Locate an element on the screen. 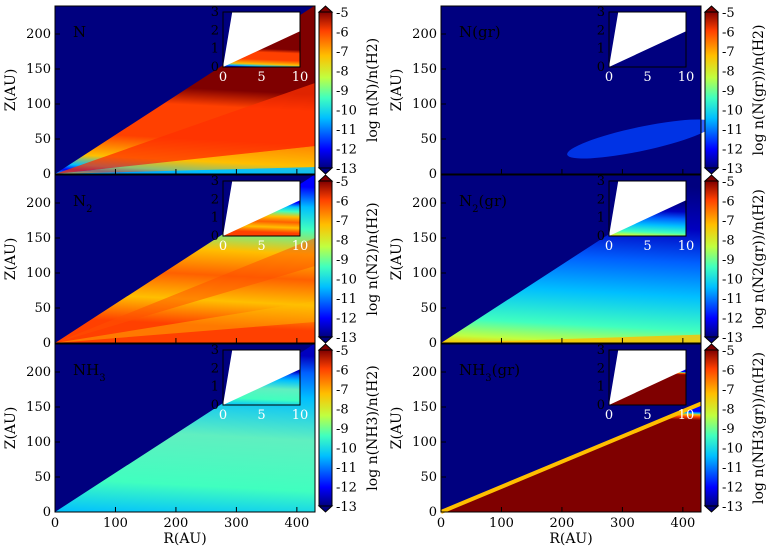  colorbar-label: log n(NH3)/n(H2) is located at coordinates (373, 427).